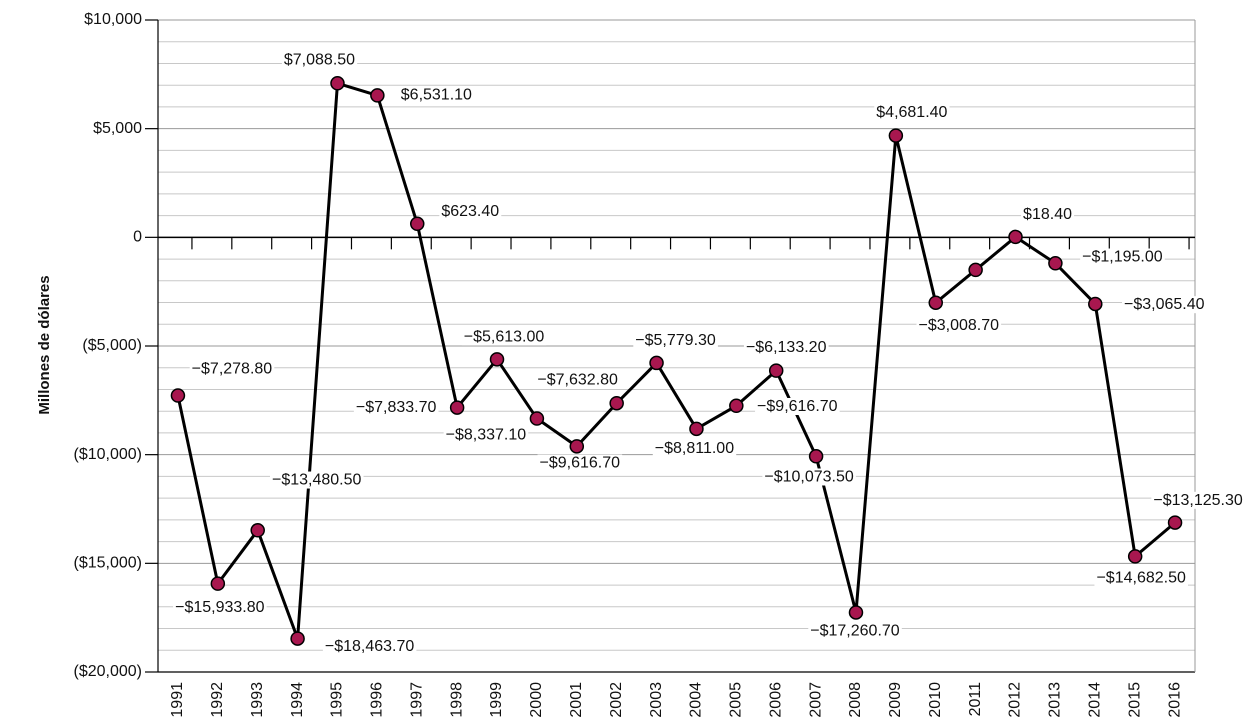  I want to click on x-tick-label: 2005, so click(736, 700).